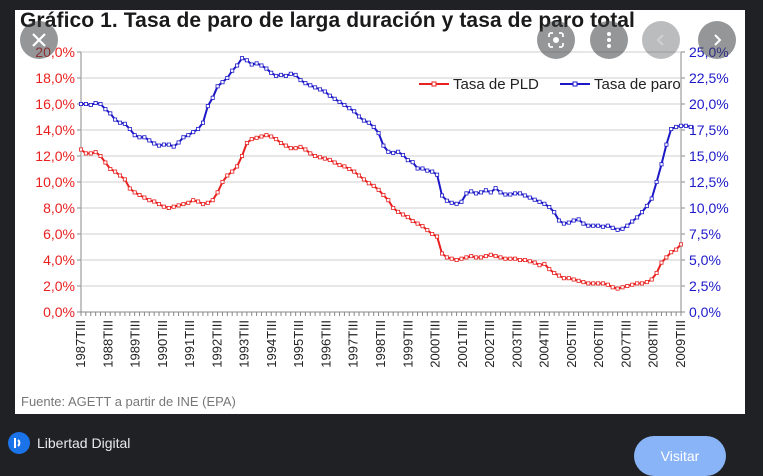 The height and width of the screenshot is (476, 763). I want to click on close-button, so click(39, 40).